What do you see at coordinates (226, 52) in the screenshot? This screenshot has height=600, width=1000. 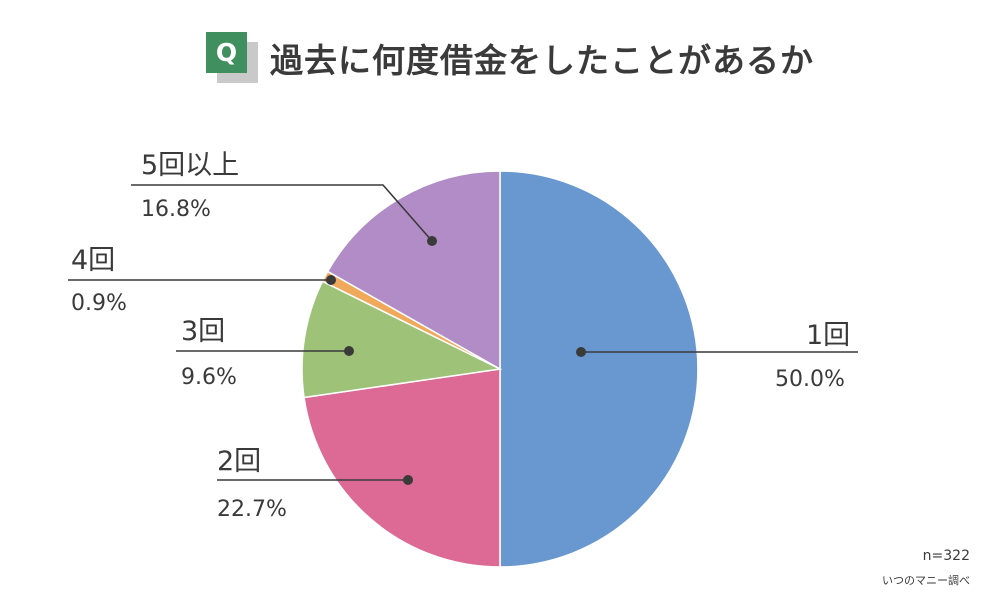 I see `question-badge: Q` at bounding box center [226, 52].